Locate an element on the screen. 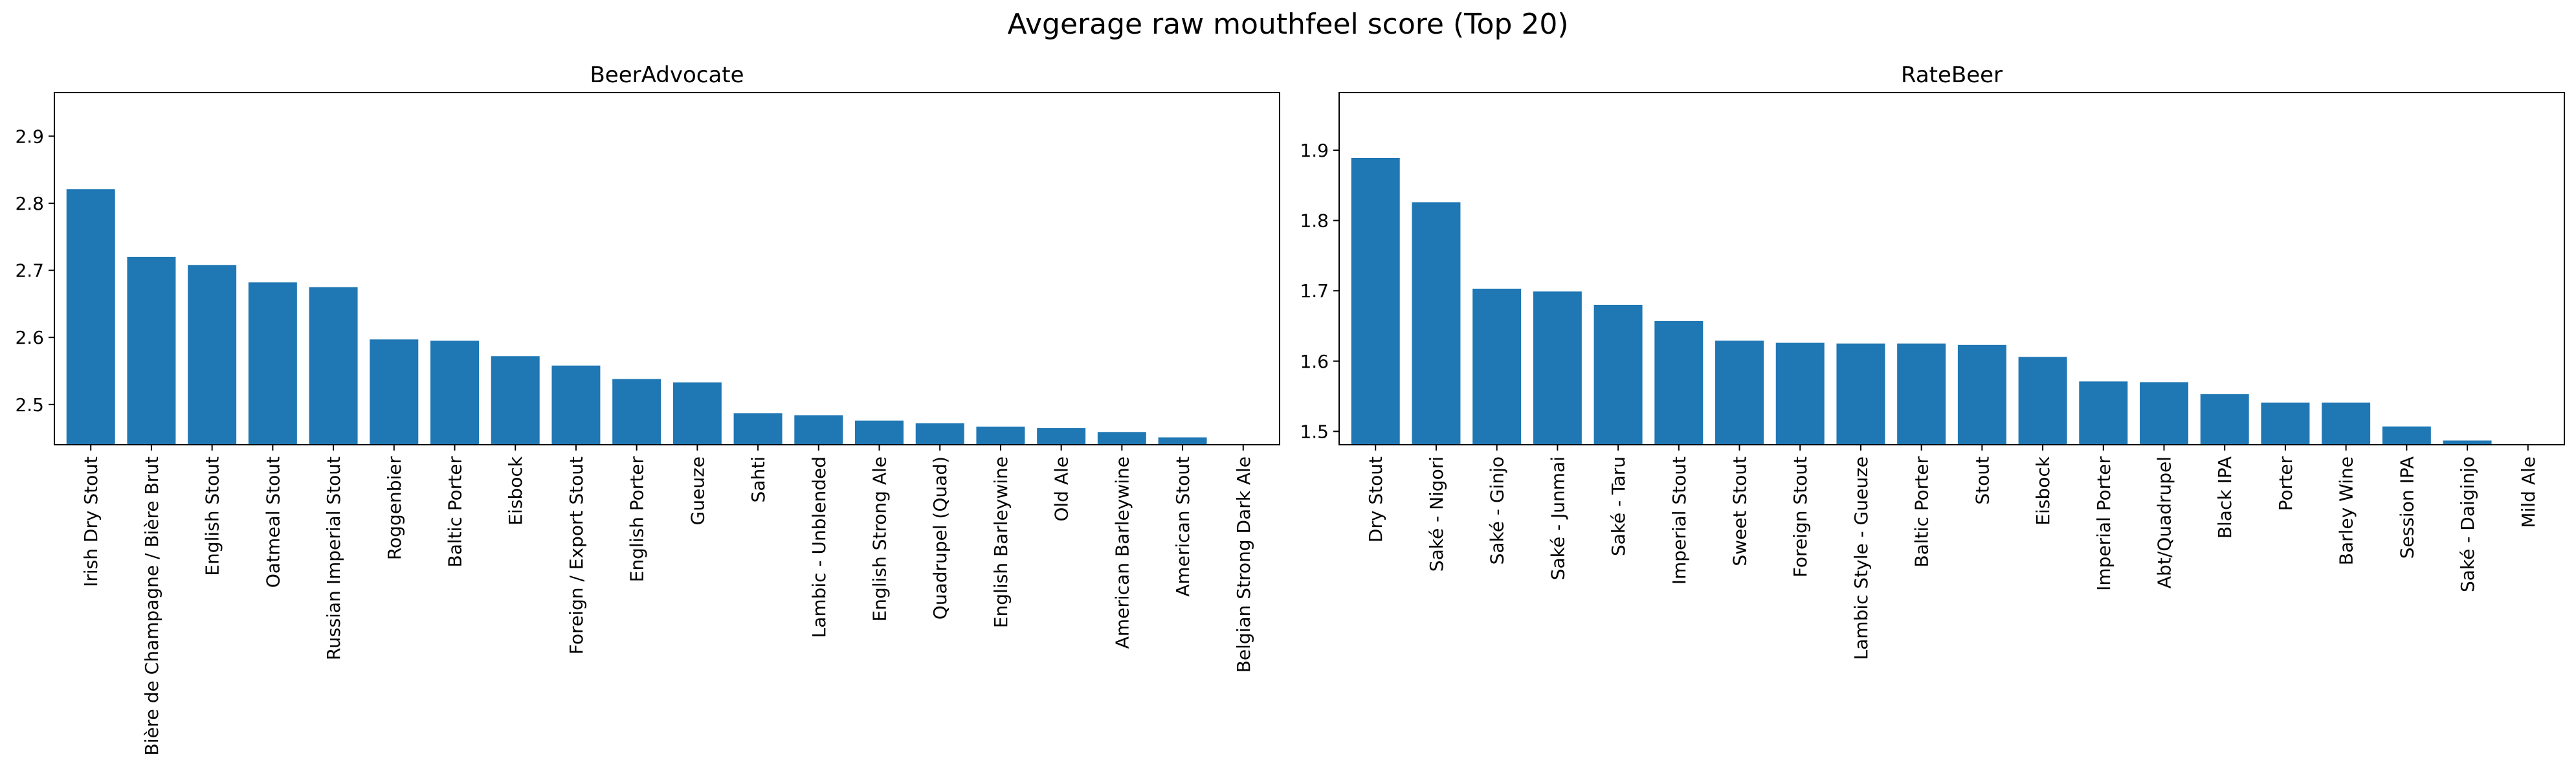 This screenshot has height=771, width=2576. ratebeer-xtick-label-4: Saké - Junmai is located at coordinates (1557, 518).